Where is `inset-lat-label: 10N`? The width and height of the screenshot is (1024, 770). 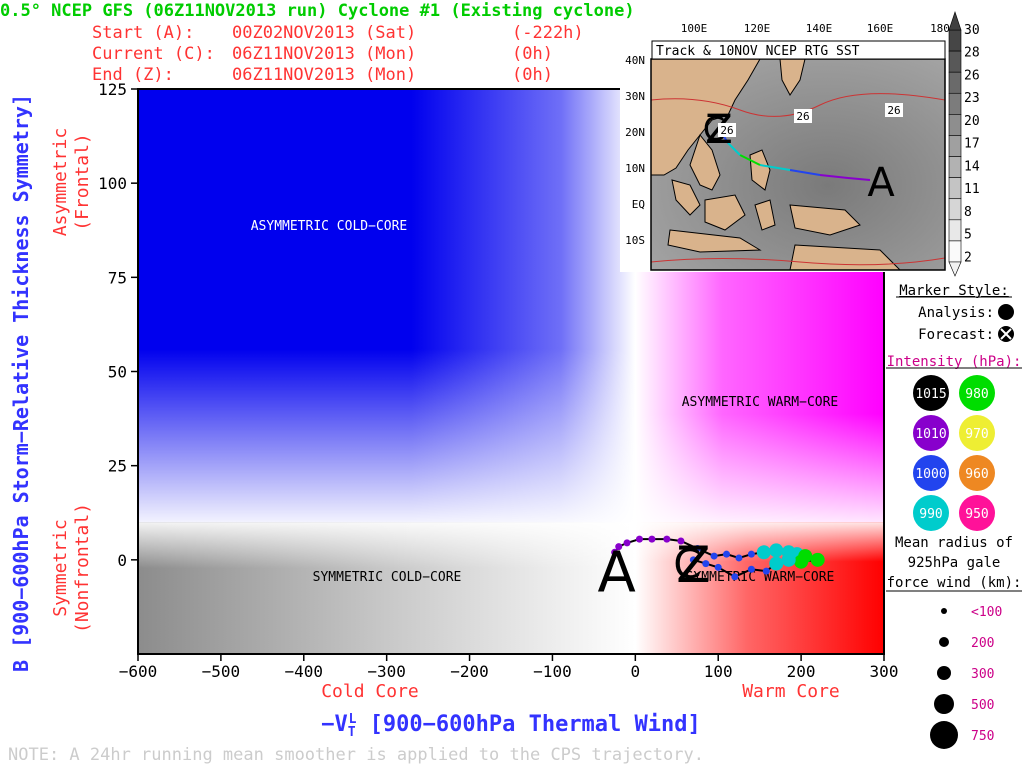
inset-lat-label: 10N is located at coordinates (635, 168).